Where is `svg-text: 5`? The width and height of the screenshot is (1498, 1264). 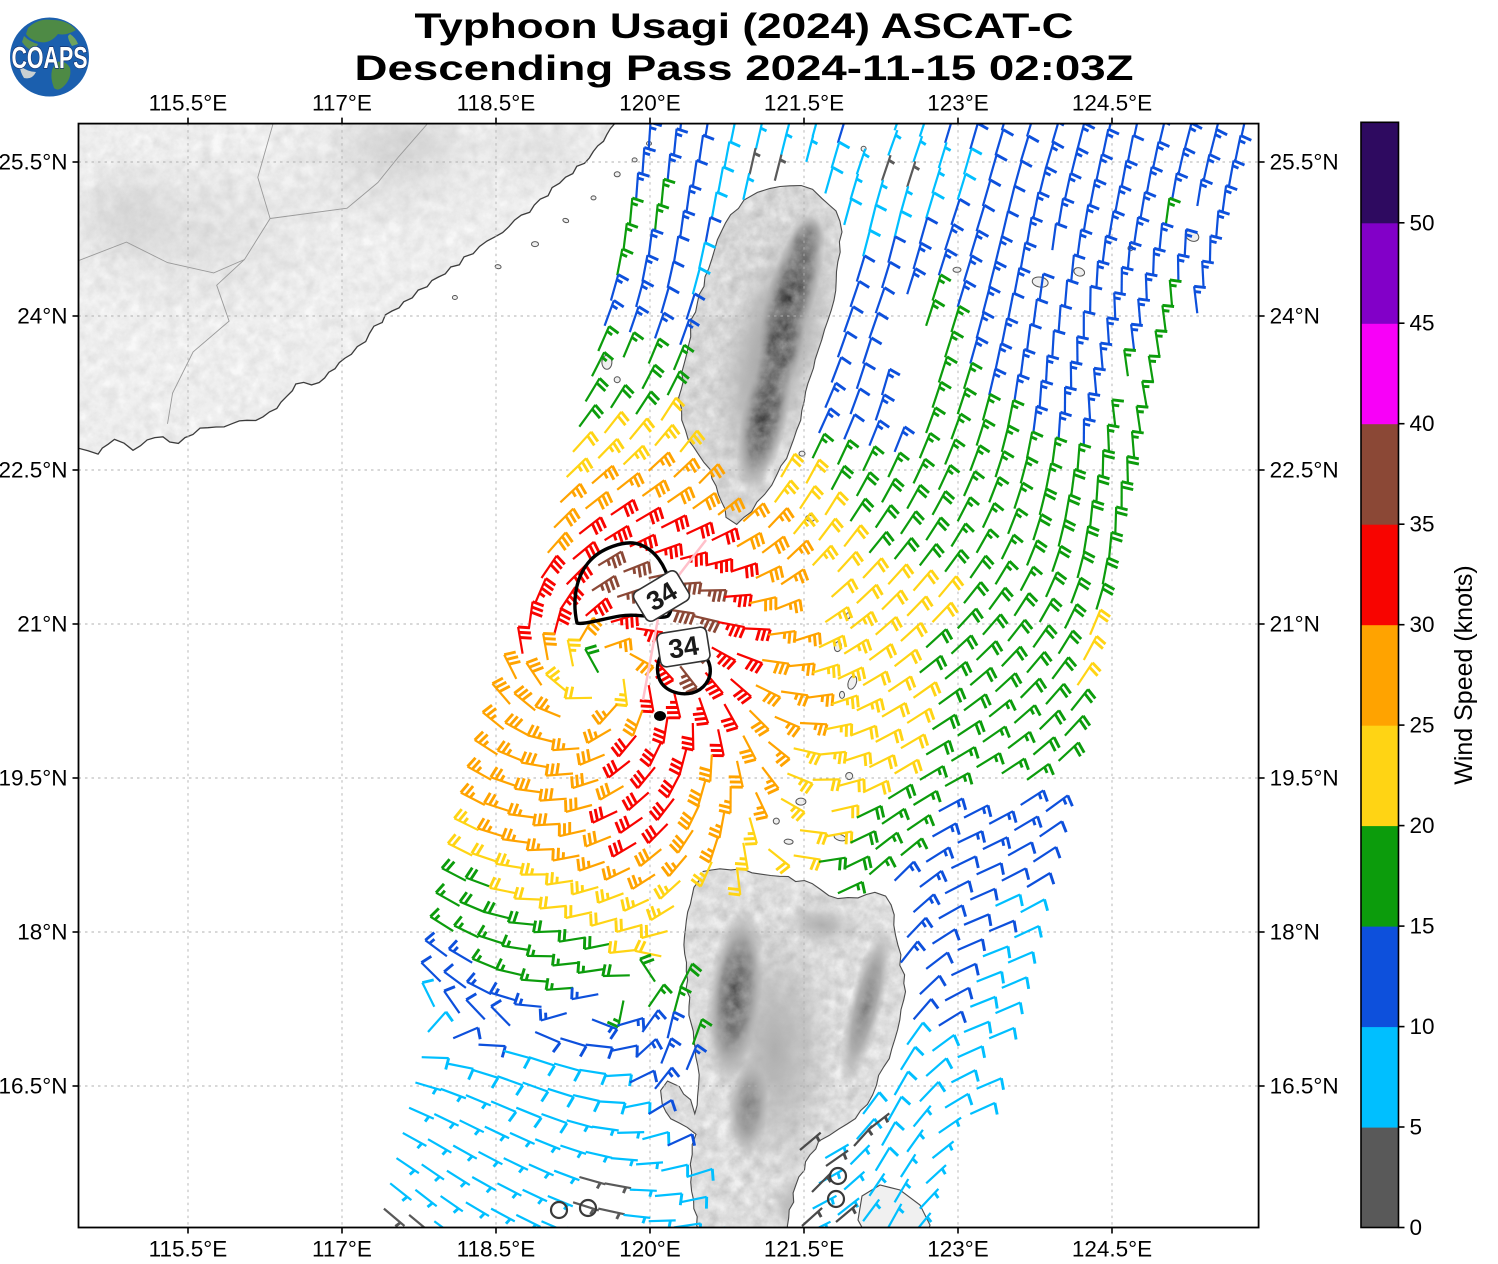
svg-text: 5 is located at coordinates (1416, 1127).